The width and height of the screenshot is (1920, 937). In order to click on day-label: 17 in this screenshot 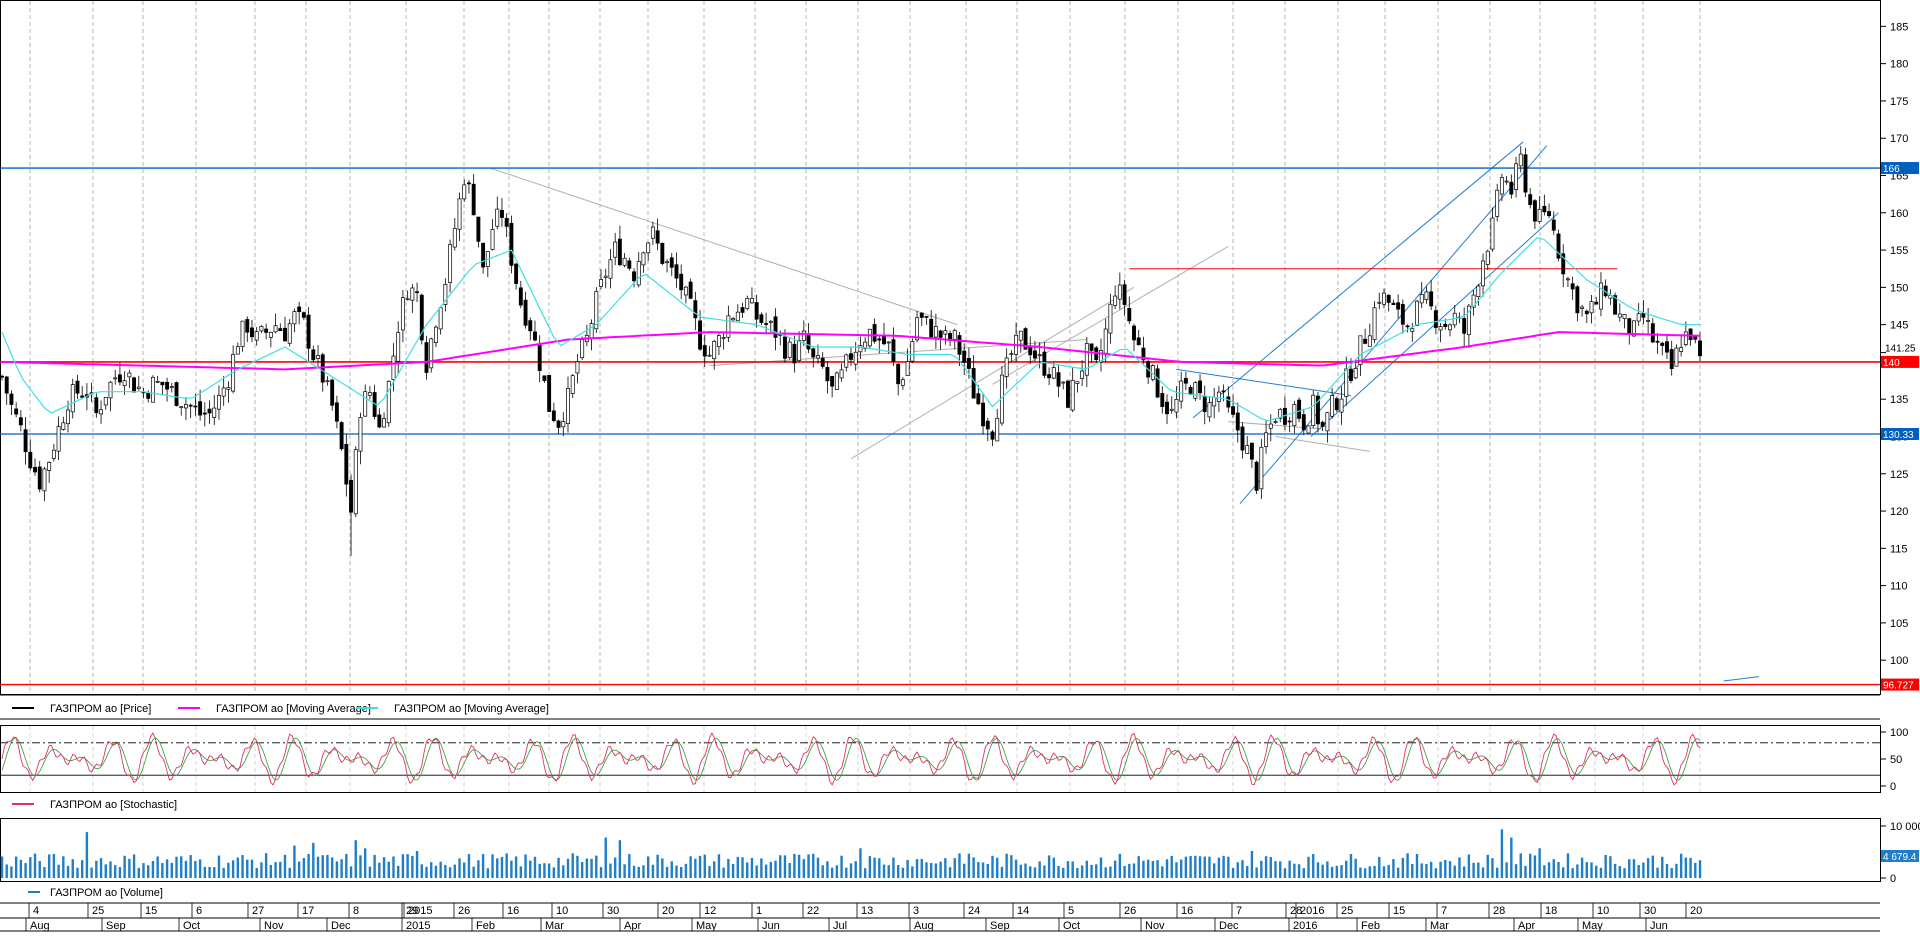, I will do `click(308, 911)`.